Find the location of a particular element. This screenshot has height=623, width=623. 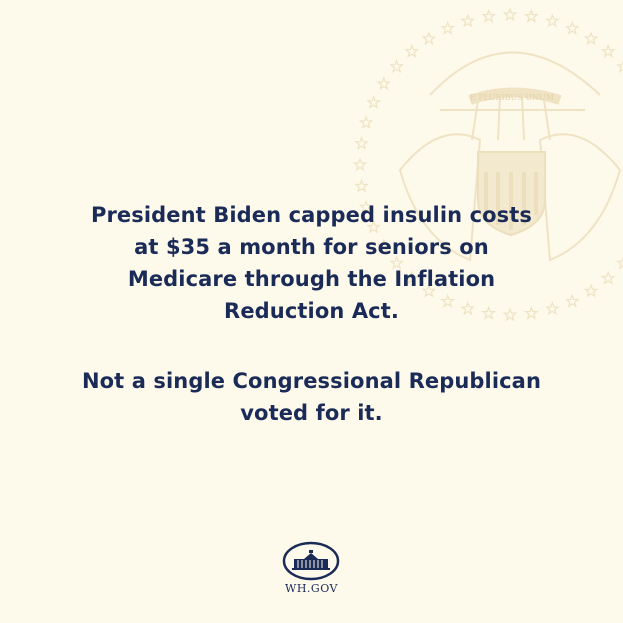

wh-gov-label: WH.GOV is located at coordinates (311, 588).